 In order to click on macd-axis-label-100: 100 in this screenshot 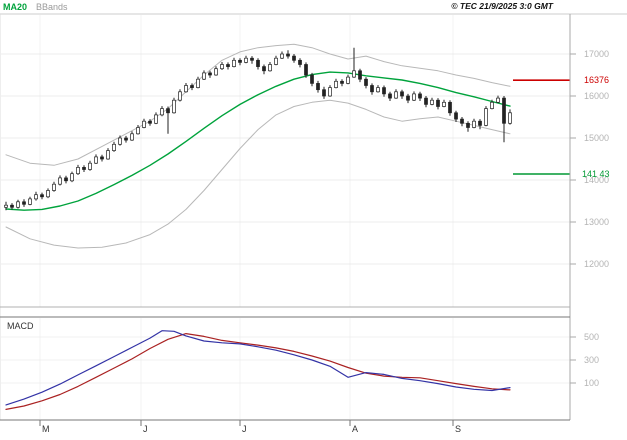, I will do `click(592, 383)`.